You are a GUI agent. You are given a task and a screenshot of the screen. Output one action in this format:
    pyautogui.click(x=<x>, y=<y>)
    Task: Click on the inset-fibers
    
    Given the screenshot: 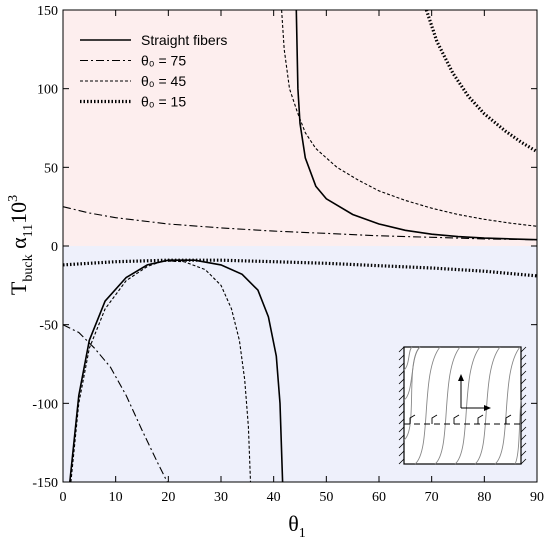 What is the action you would take?
    pyautogui.click(x=462, y=405)
    